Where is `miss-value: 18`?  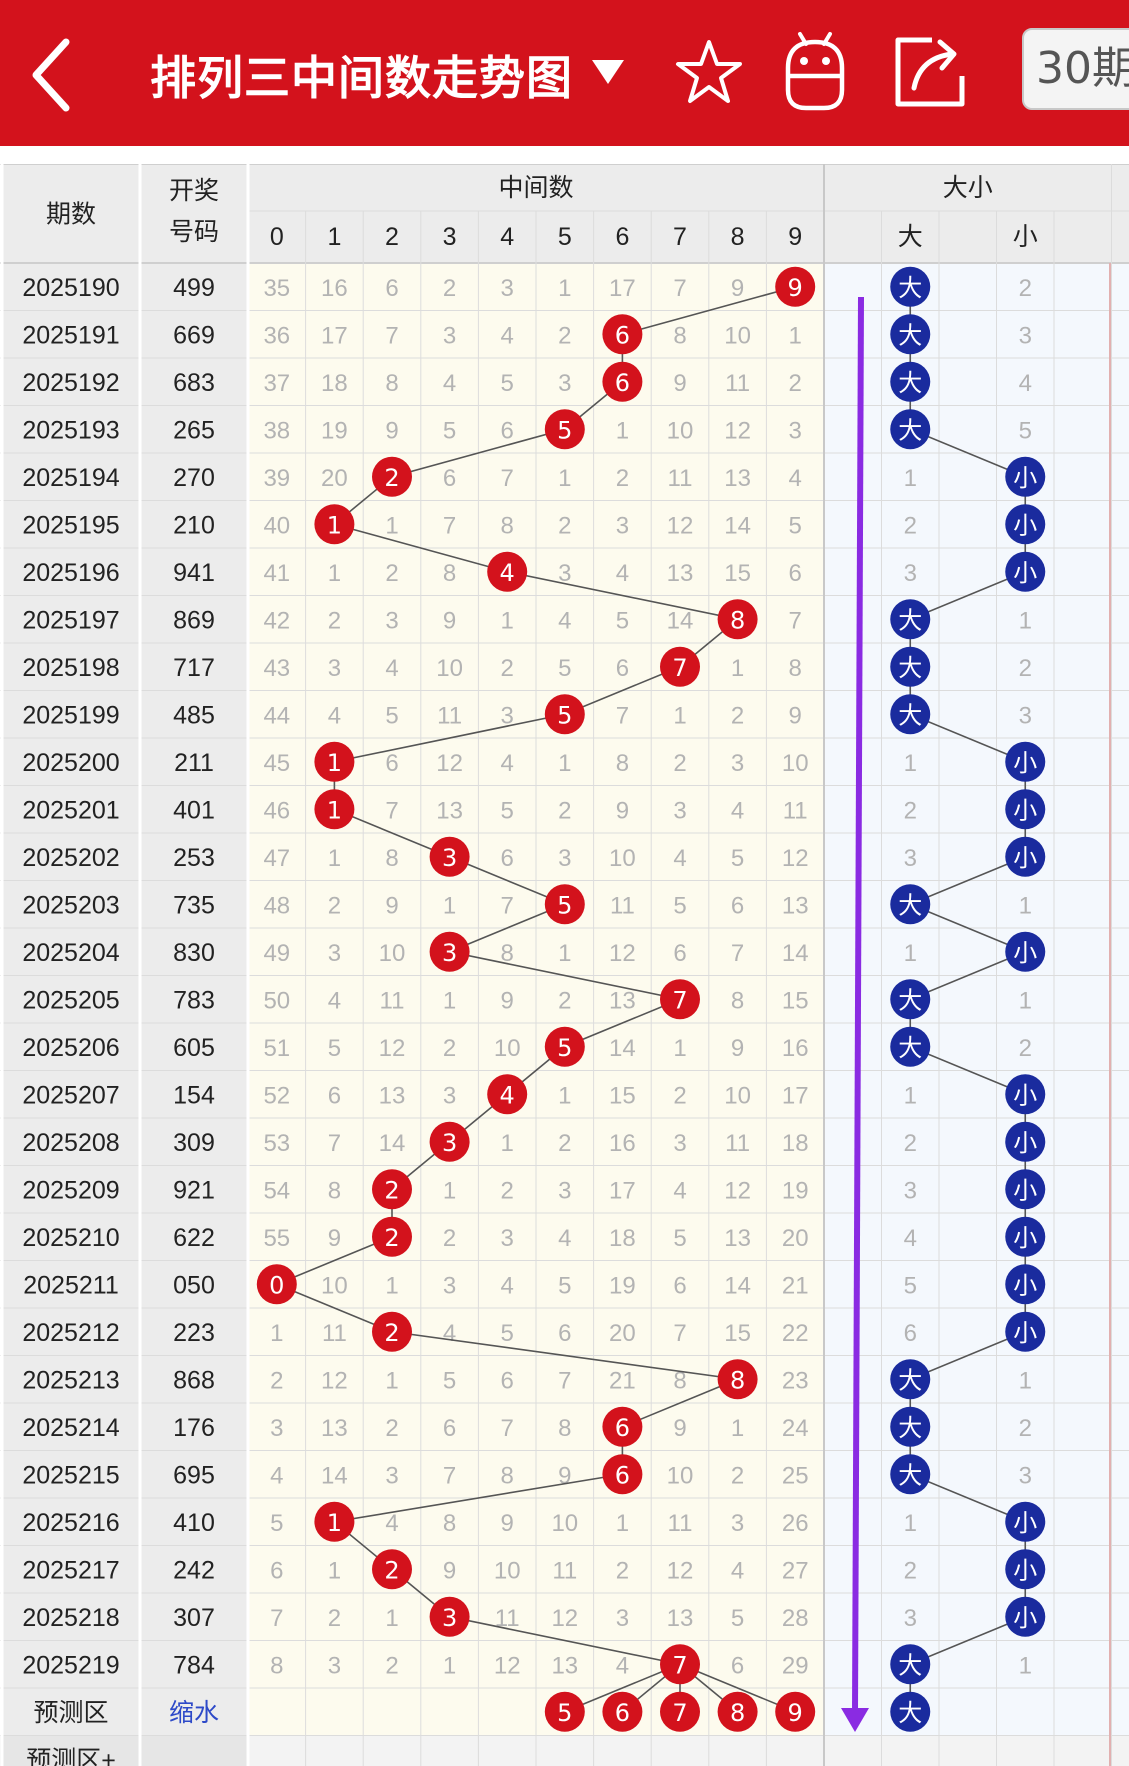
miss-value: 18 is located at coordinates (622, 1238).